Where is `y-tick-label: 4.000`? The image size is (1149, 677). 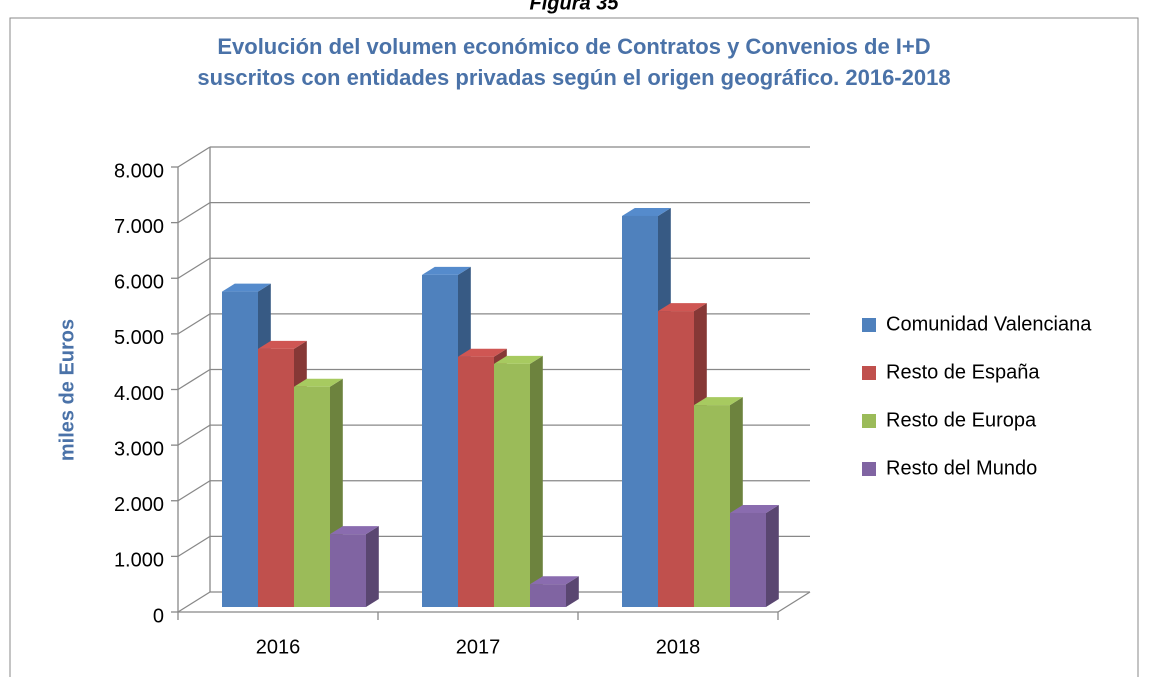
y-tick-label: 4.000 is located at coordinates (139, 394).